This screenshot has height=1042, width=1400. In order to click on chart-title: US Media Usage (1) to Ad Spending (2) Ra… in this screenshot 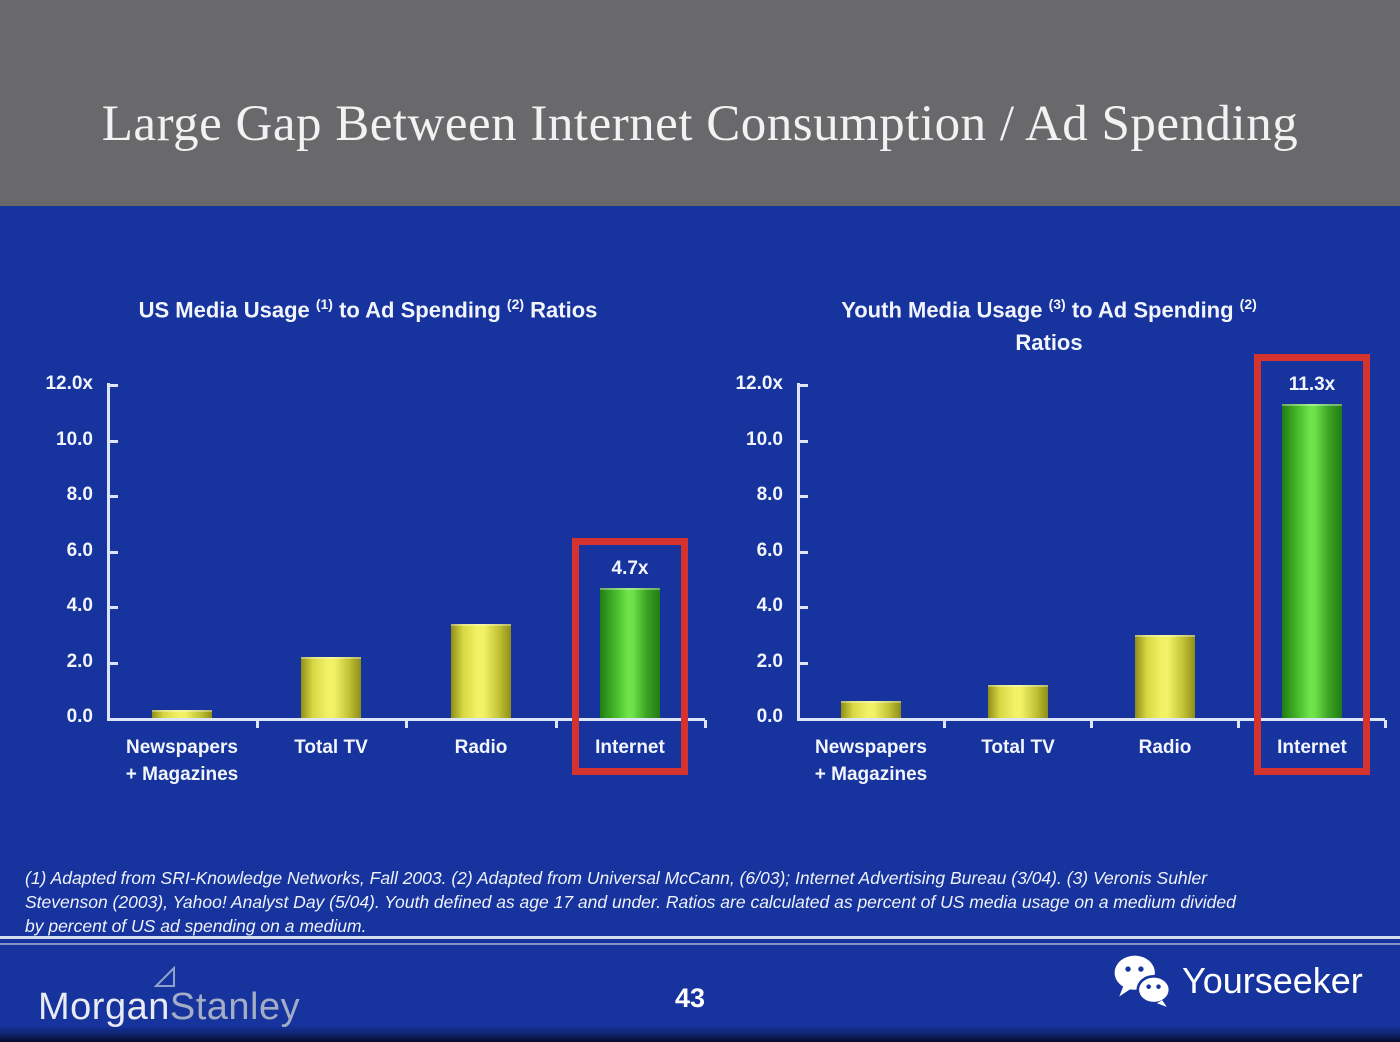, I will do `click(368, 309)`.